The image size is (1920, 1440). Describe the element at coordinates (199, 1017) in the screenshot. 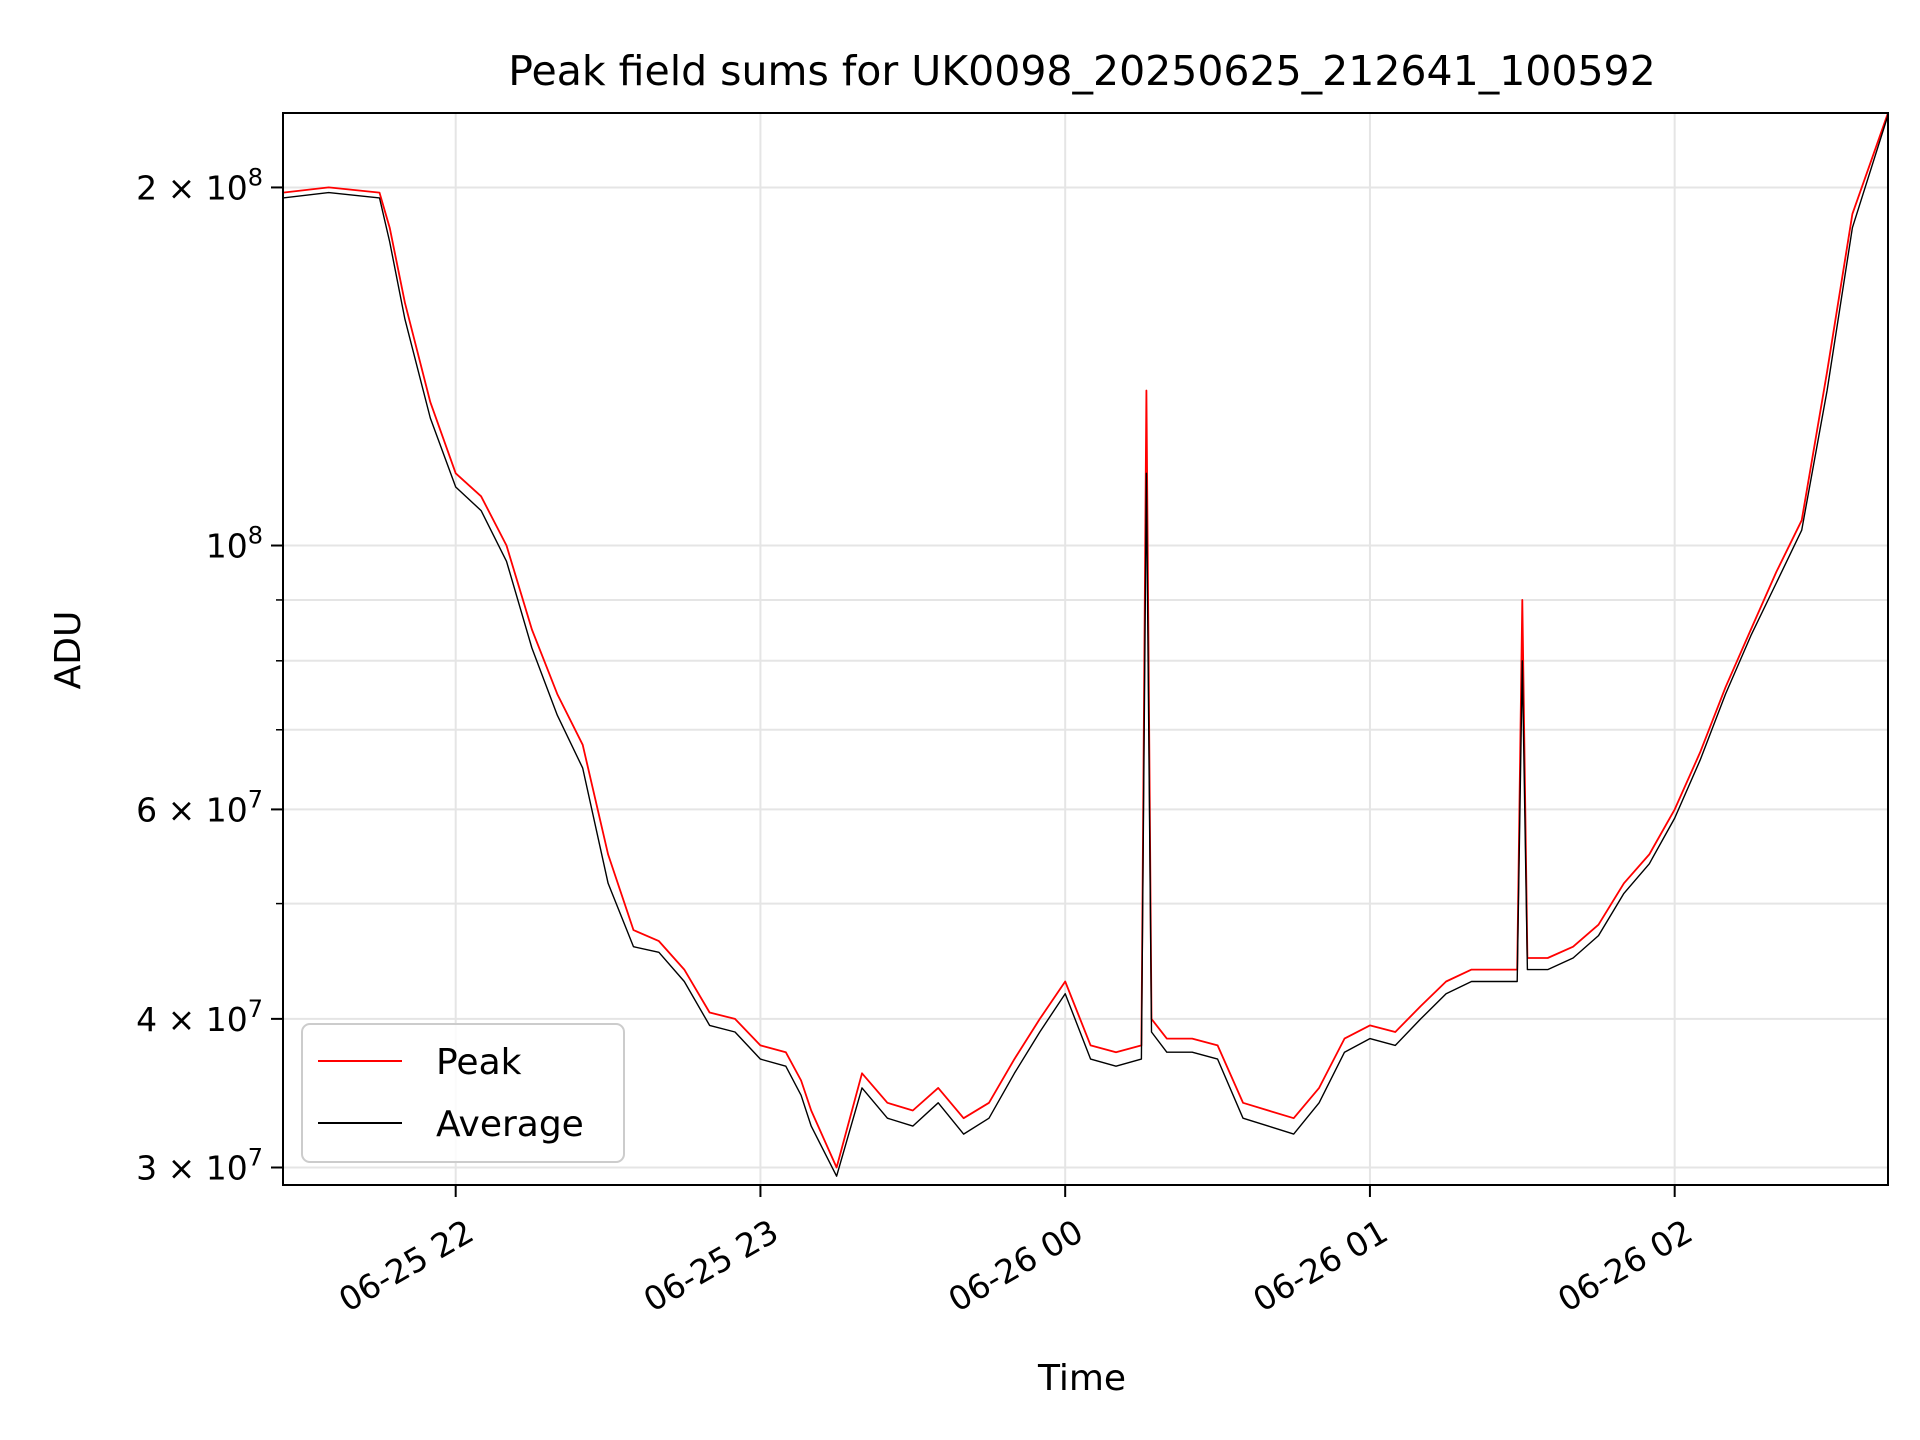

I see `y-tick-label: 4 × 107` at that location.